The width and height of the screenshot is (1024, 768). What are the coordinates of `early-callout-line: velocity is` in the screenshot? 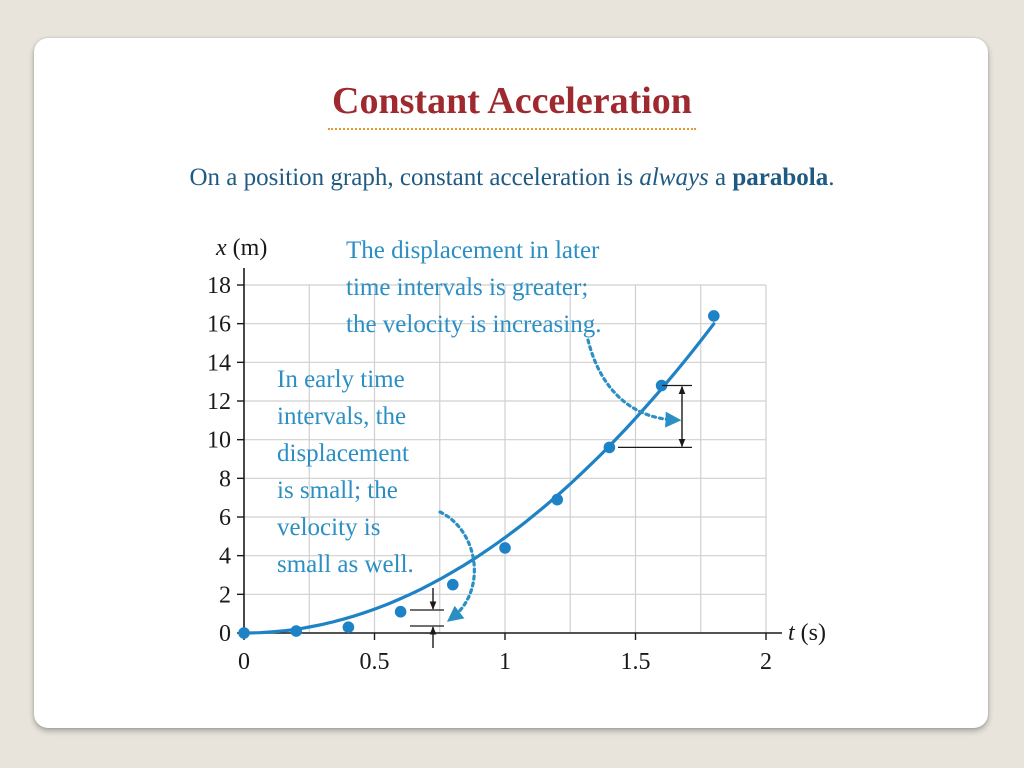 It's located at (328, 527).